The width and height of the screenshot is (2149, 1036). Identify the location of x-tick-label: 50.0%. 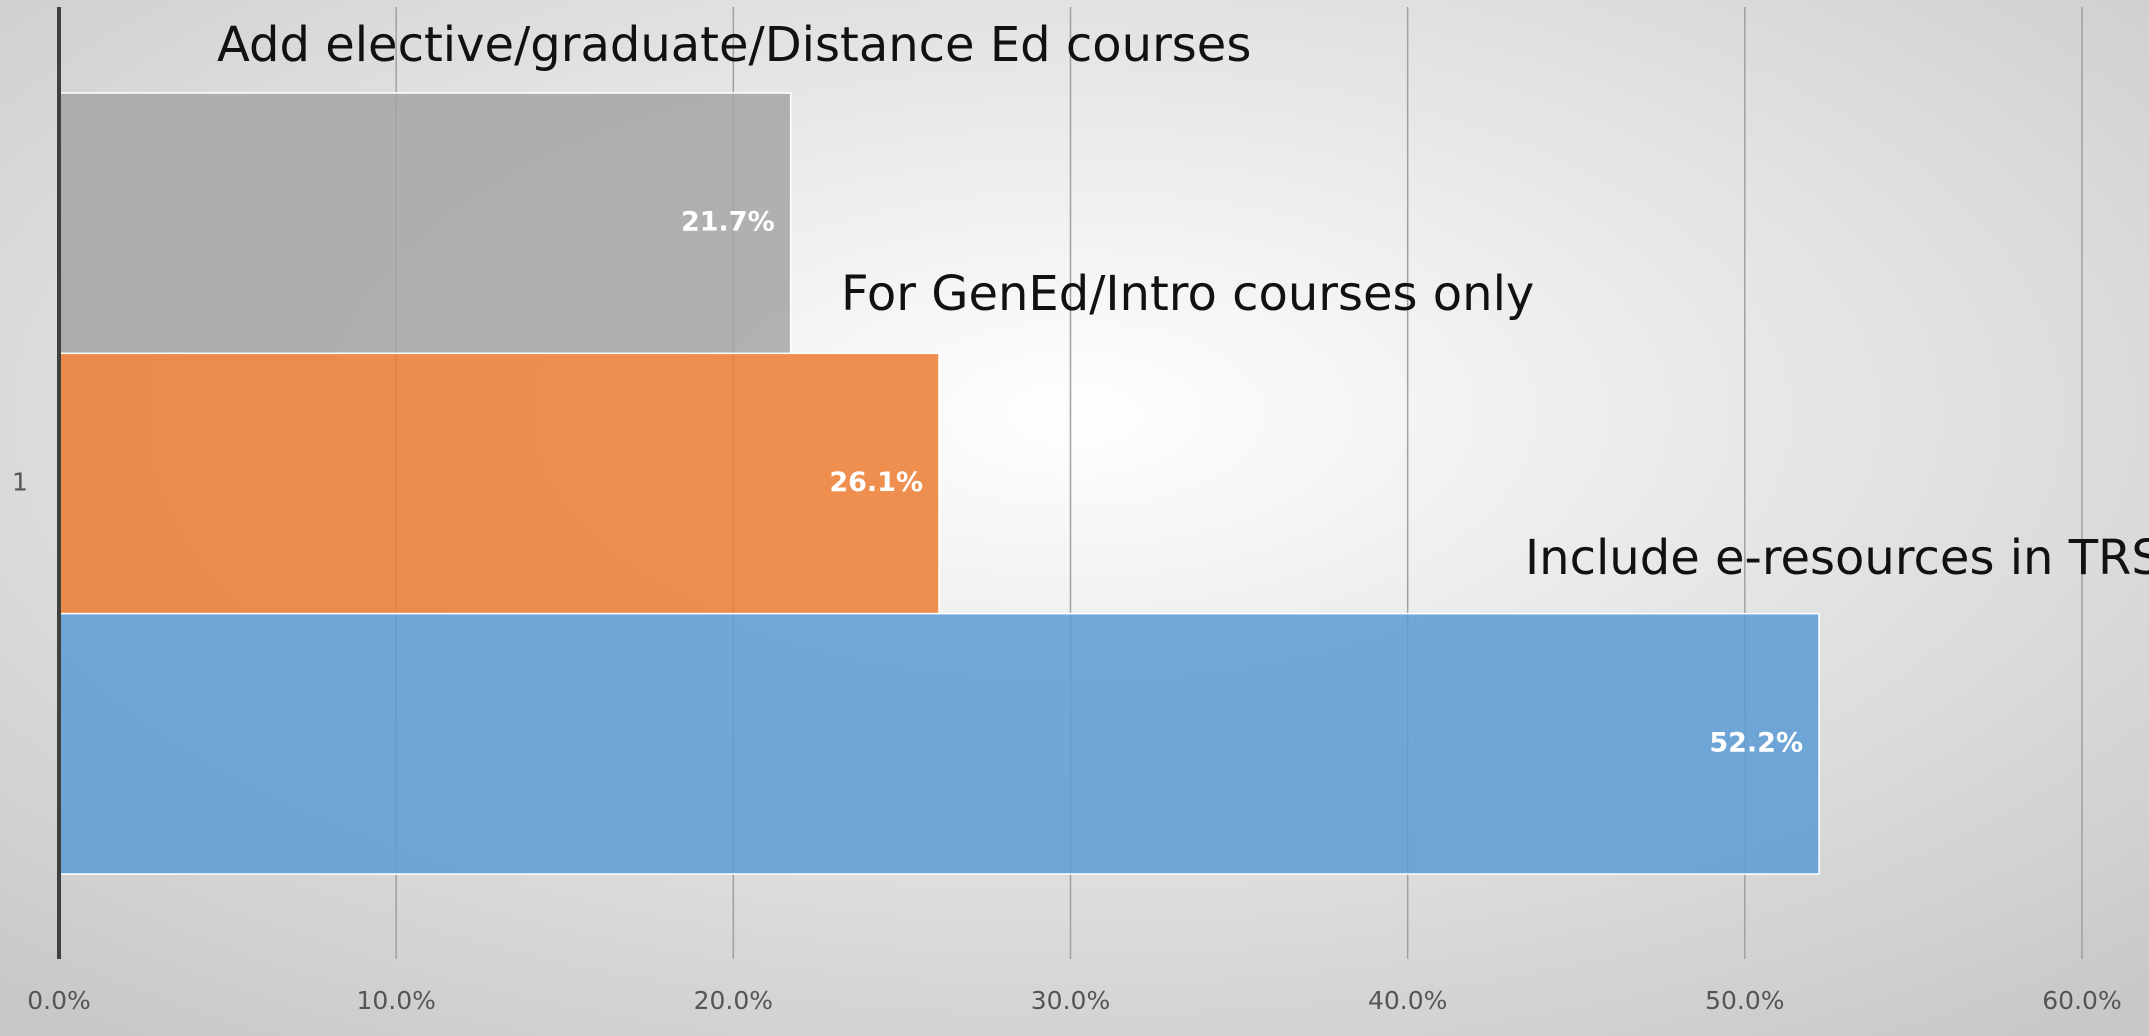
(1744, 1000).